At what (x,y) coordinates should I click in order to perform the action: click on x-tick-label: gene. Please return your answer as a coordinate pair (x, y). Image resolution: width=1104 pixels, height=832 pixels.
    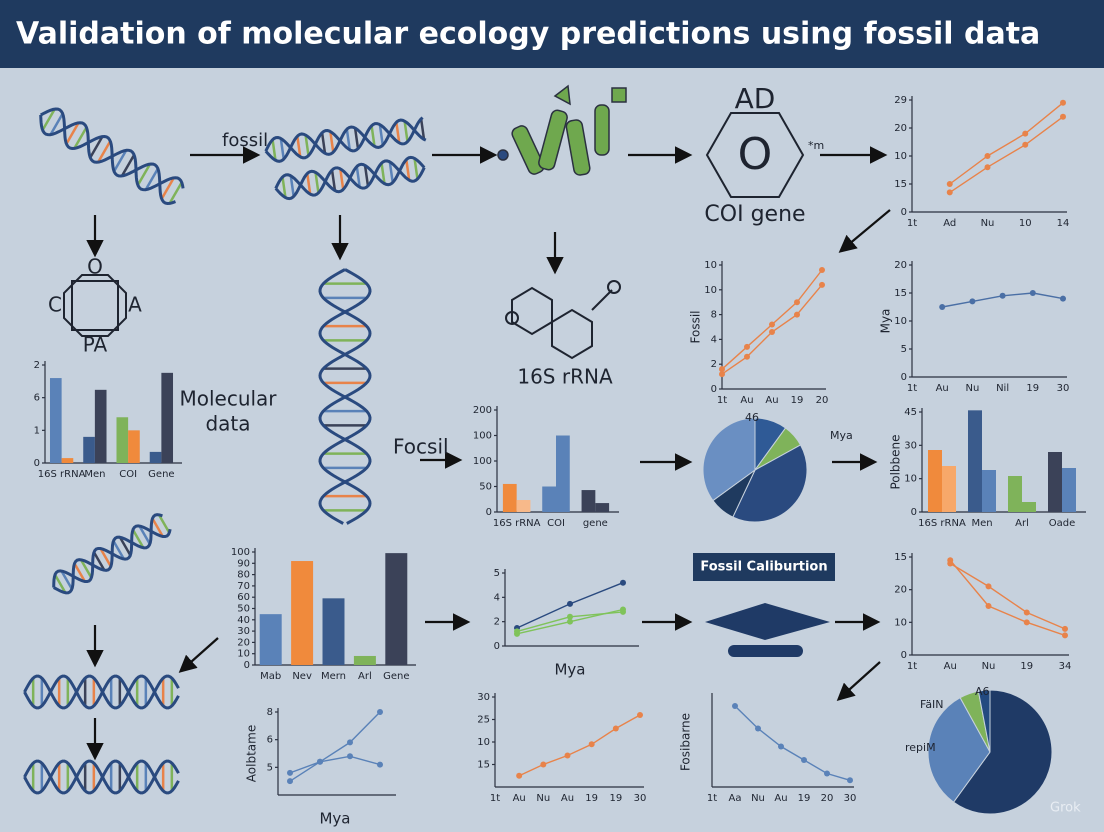
    Looking at the image, I should click on (595, 523).